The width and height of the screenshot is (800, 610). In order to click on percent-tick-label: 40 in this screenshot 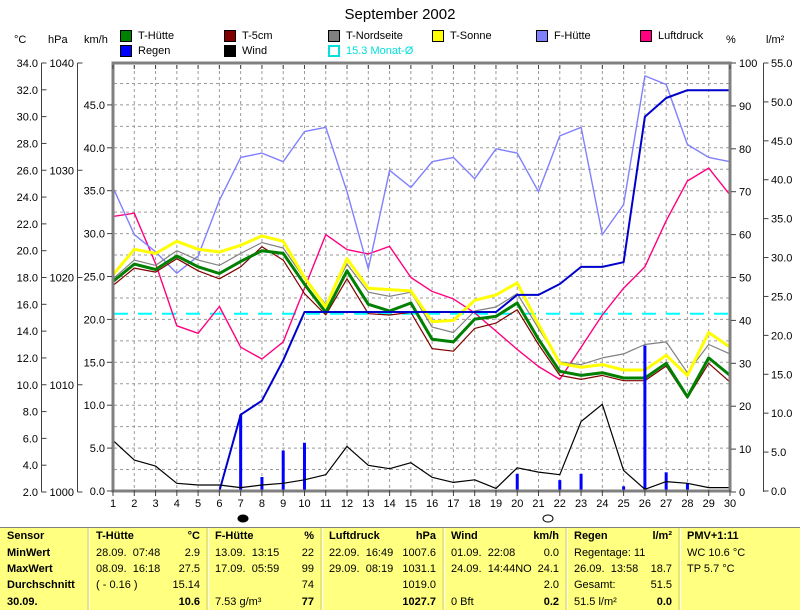, I will do `click(745, 321)`.